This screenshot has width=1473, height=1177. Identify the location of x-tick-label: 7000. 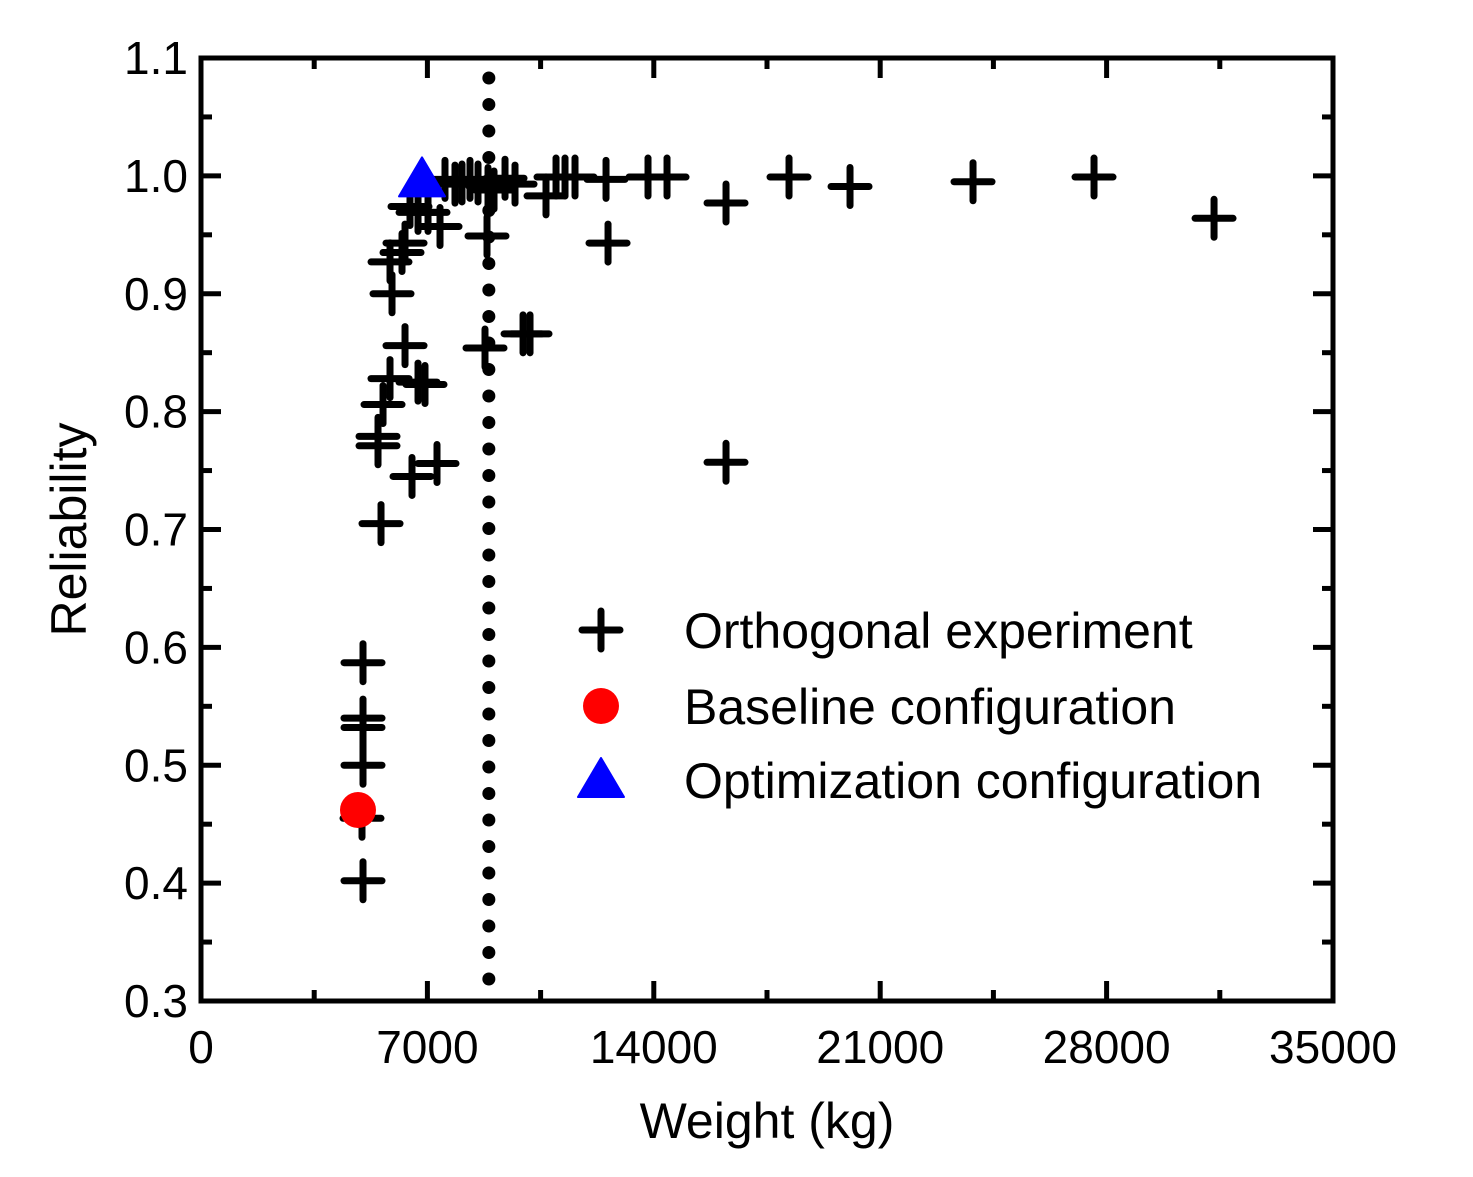
(427, 1047).